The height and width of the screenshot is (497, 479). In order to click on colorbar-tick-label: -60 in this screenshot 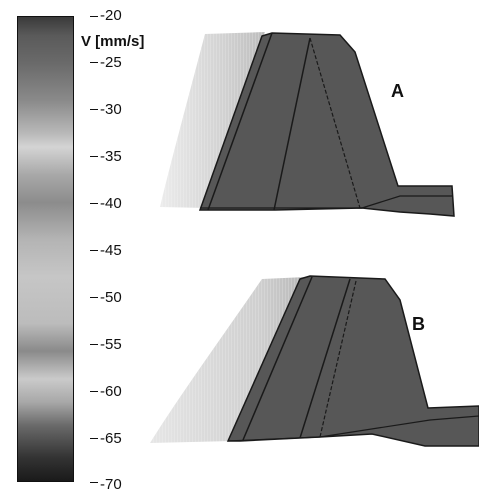, I will do `click(111, 391)`.